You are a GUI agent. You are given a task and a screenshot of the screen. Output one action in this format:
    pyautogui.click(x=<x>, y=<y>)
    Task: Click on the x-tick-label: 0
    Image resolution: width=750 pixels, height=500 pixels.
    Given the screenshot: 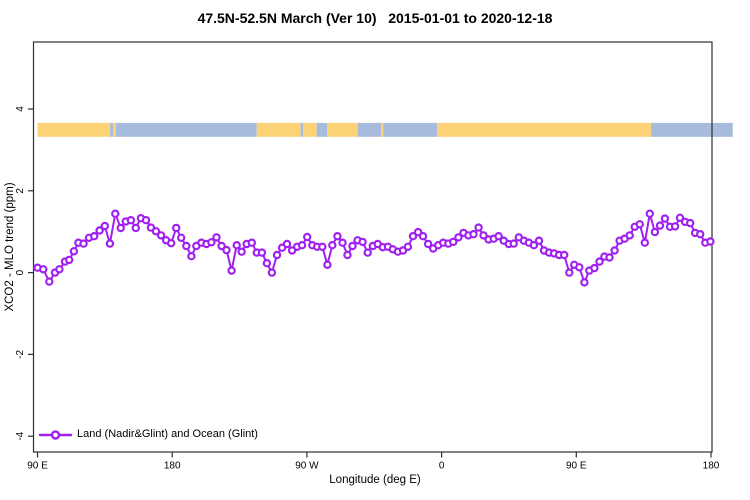 What is the action you would take?
    pyautogui.click(x=442, y=466)
    